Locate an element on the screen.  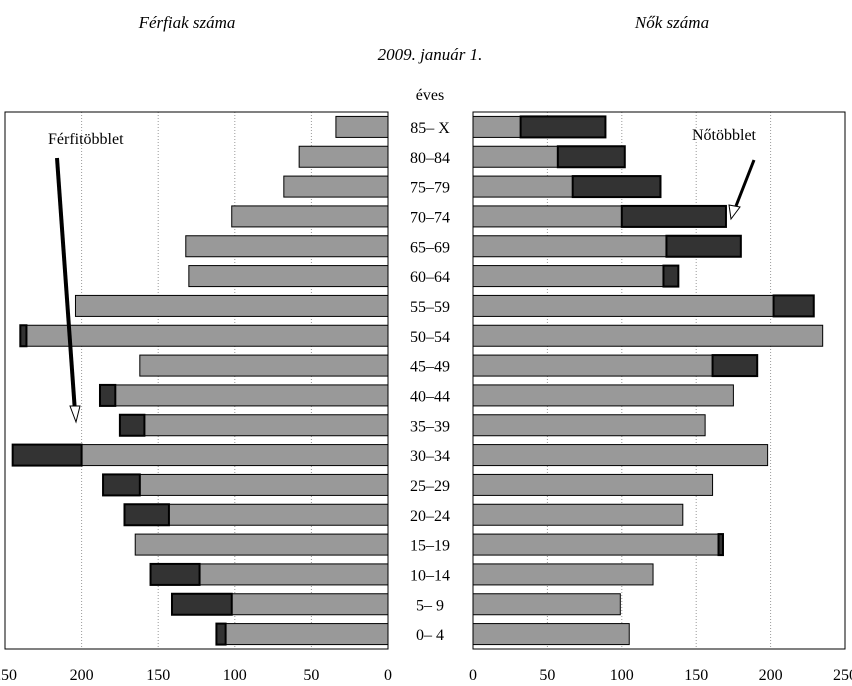
age-group-label: 45–49 is located at coordinates (430, 367).